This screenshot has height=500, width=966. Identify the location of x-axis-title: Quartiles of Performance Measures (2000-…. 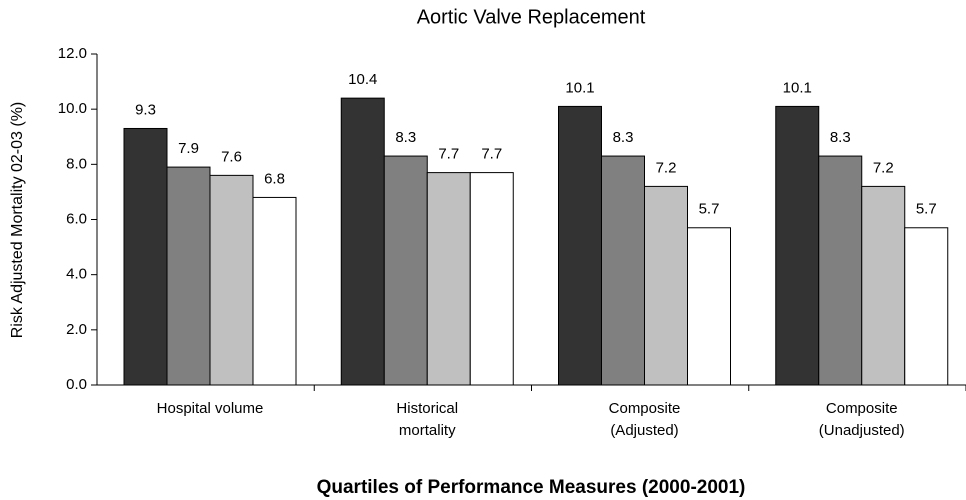
(531, 487).